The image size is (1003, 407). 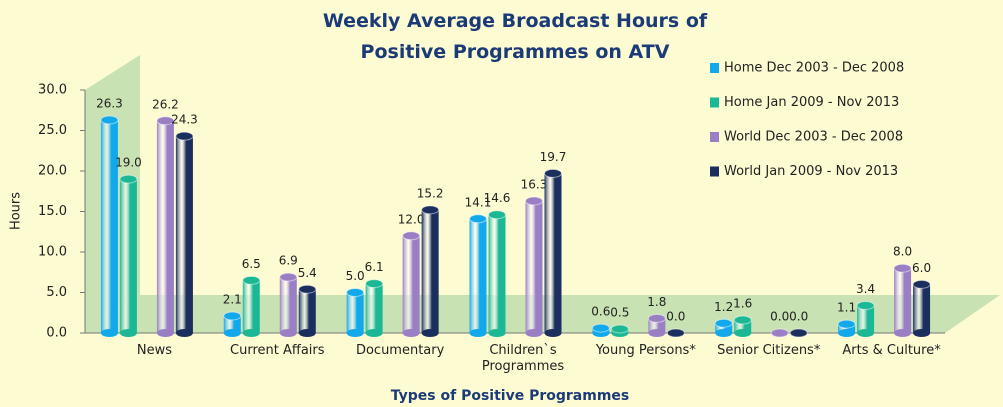 What do you see at coordinates (288, 261) in the screenshot?
I see `value-label: 6.9` at bounding box center [288, 261].